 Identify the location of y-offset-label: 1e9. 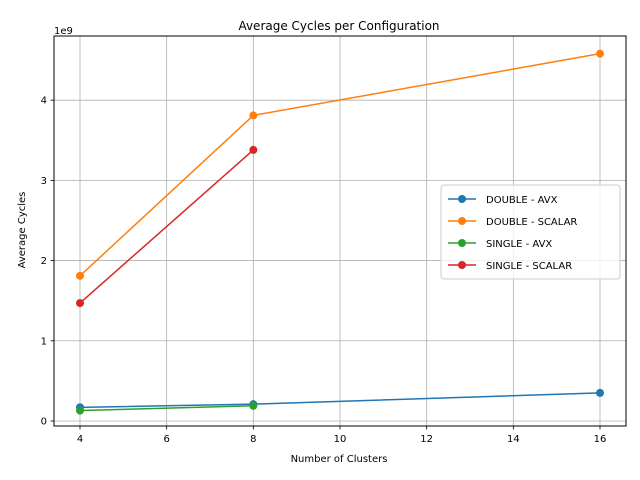
(63, 31).